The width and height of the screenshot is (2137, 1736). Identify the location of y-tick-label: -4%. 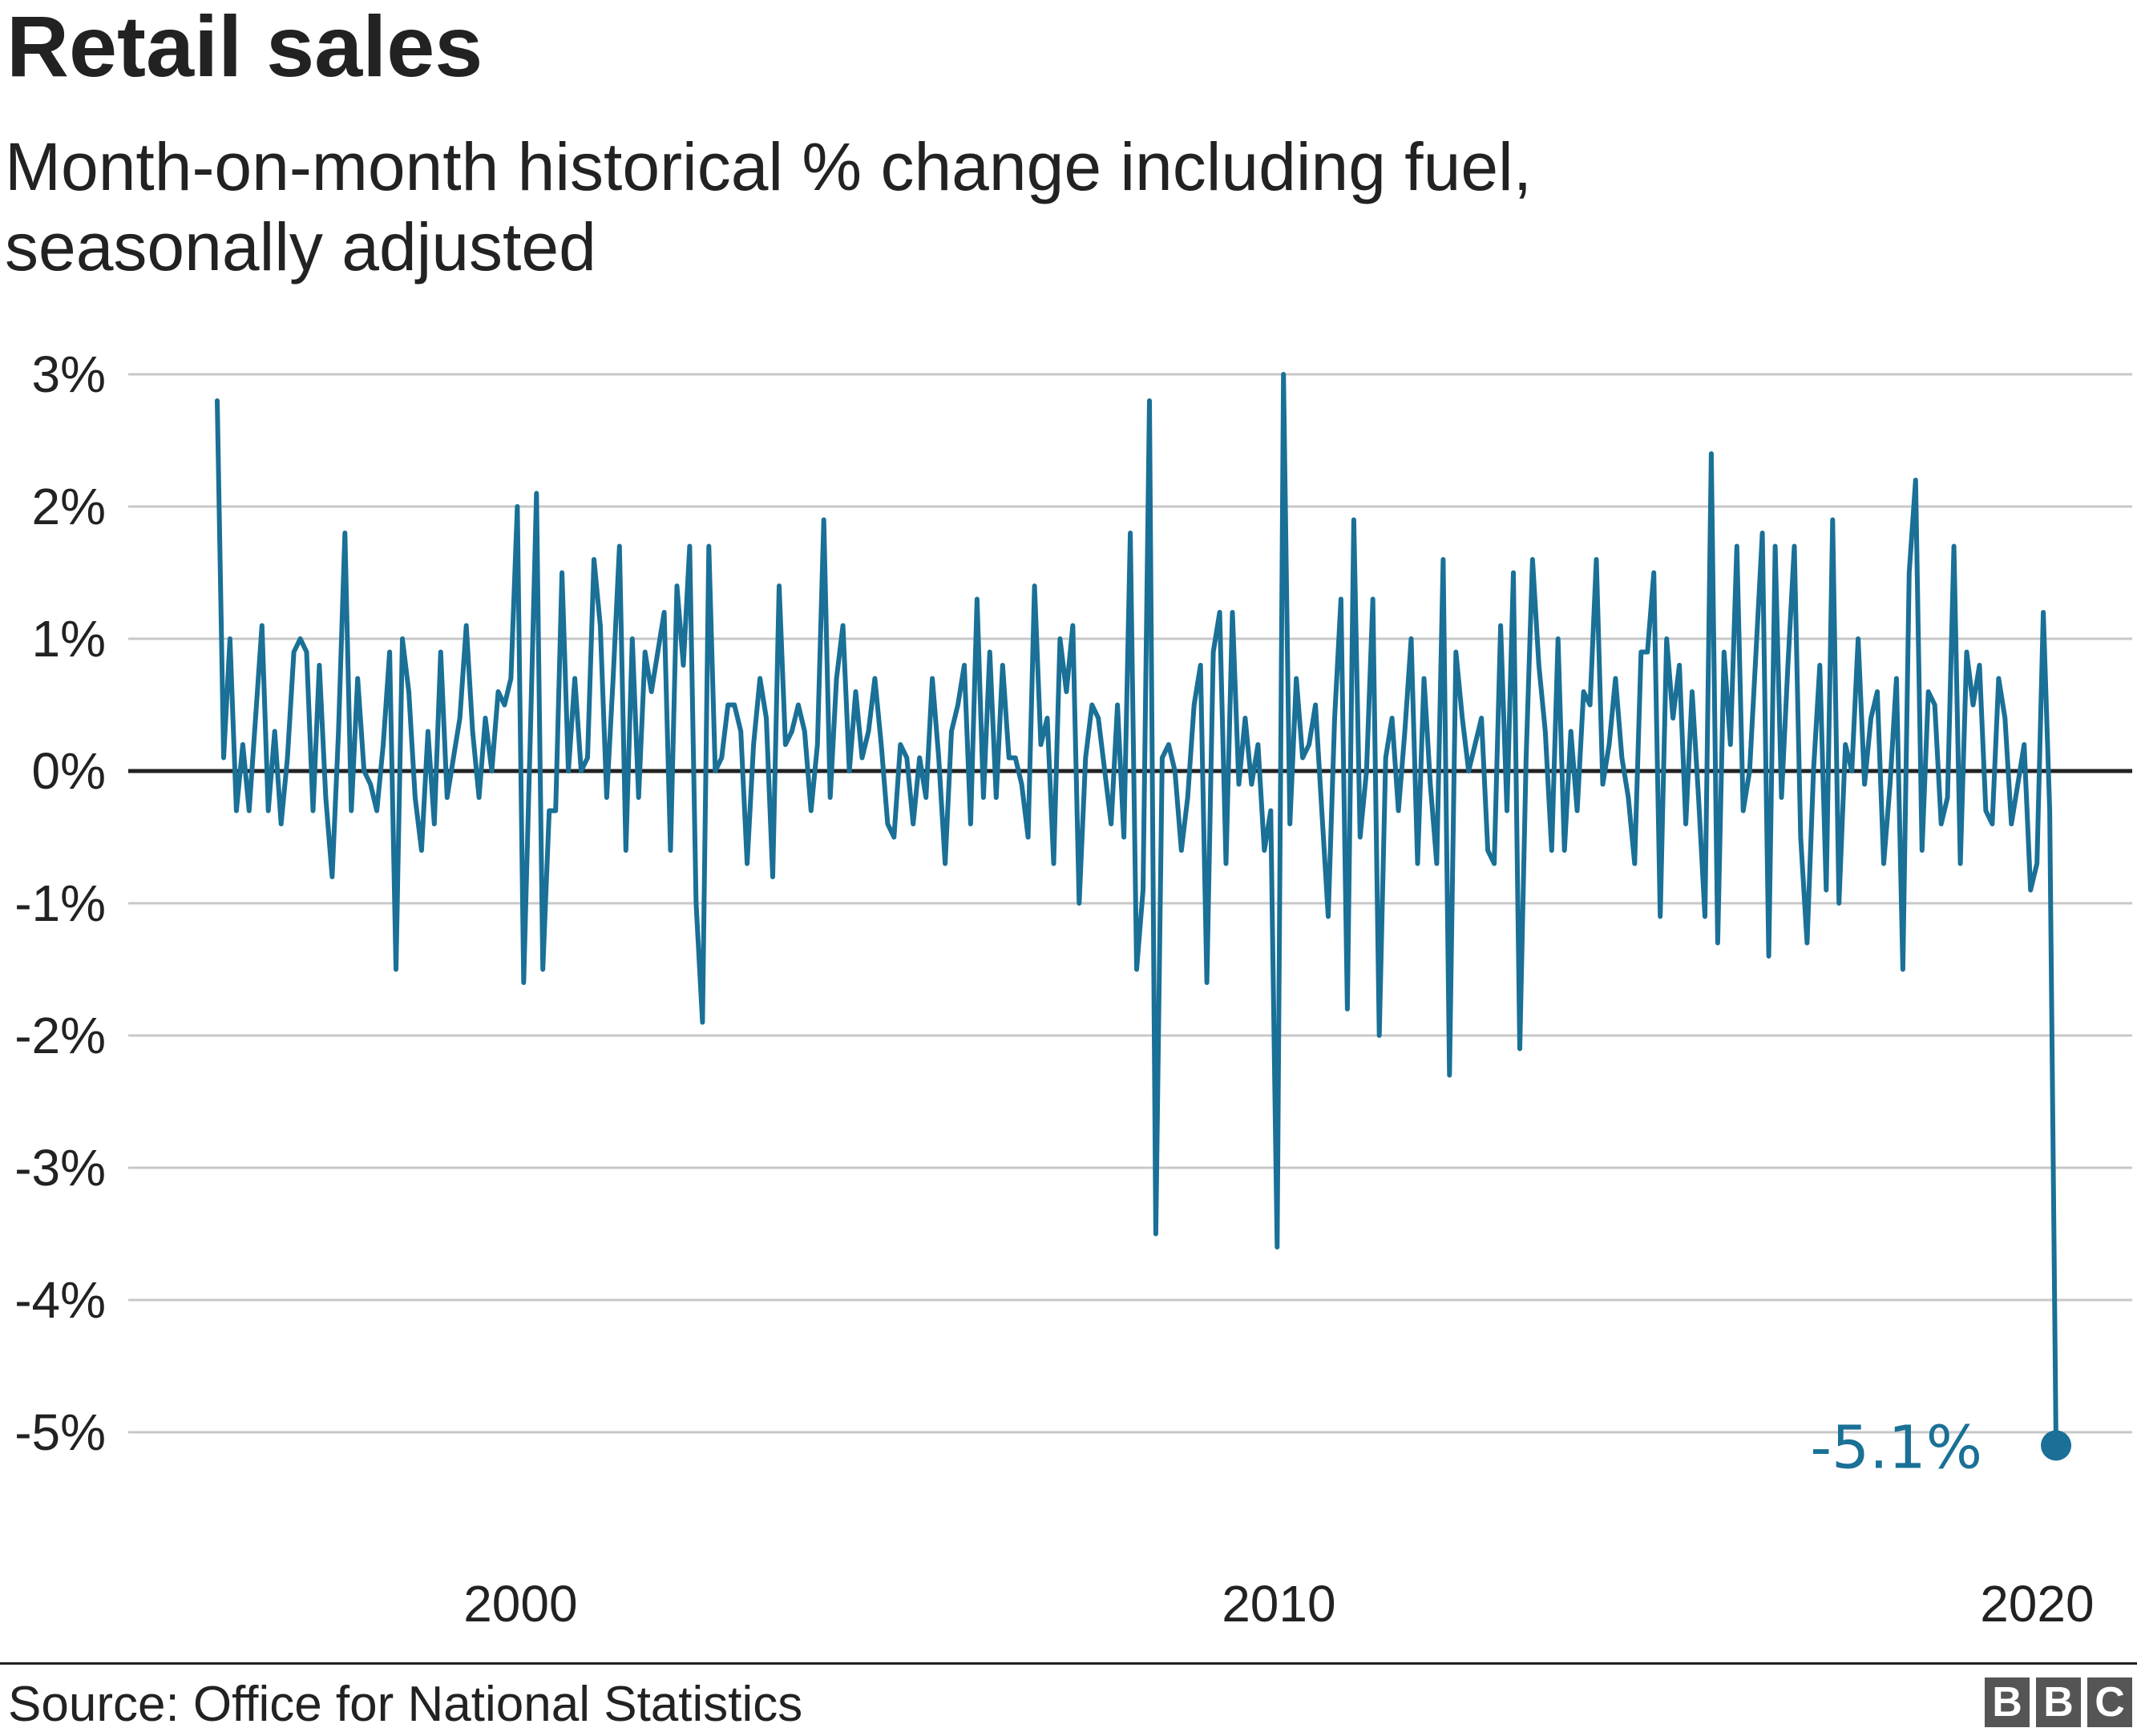
(60, 1300).